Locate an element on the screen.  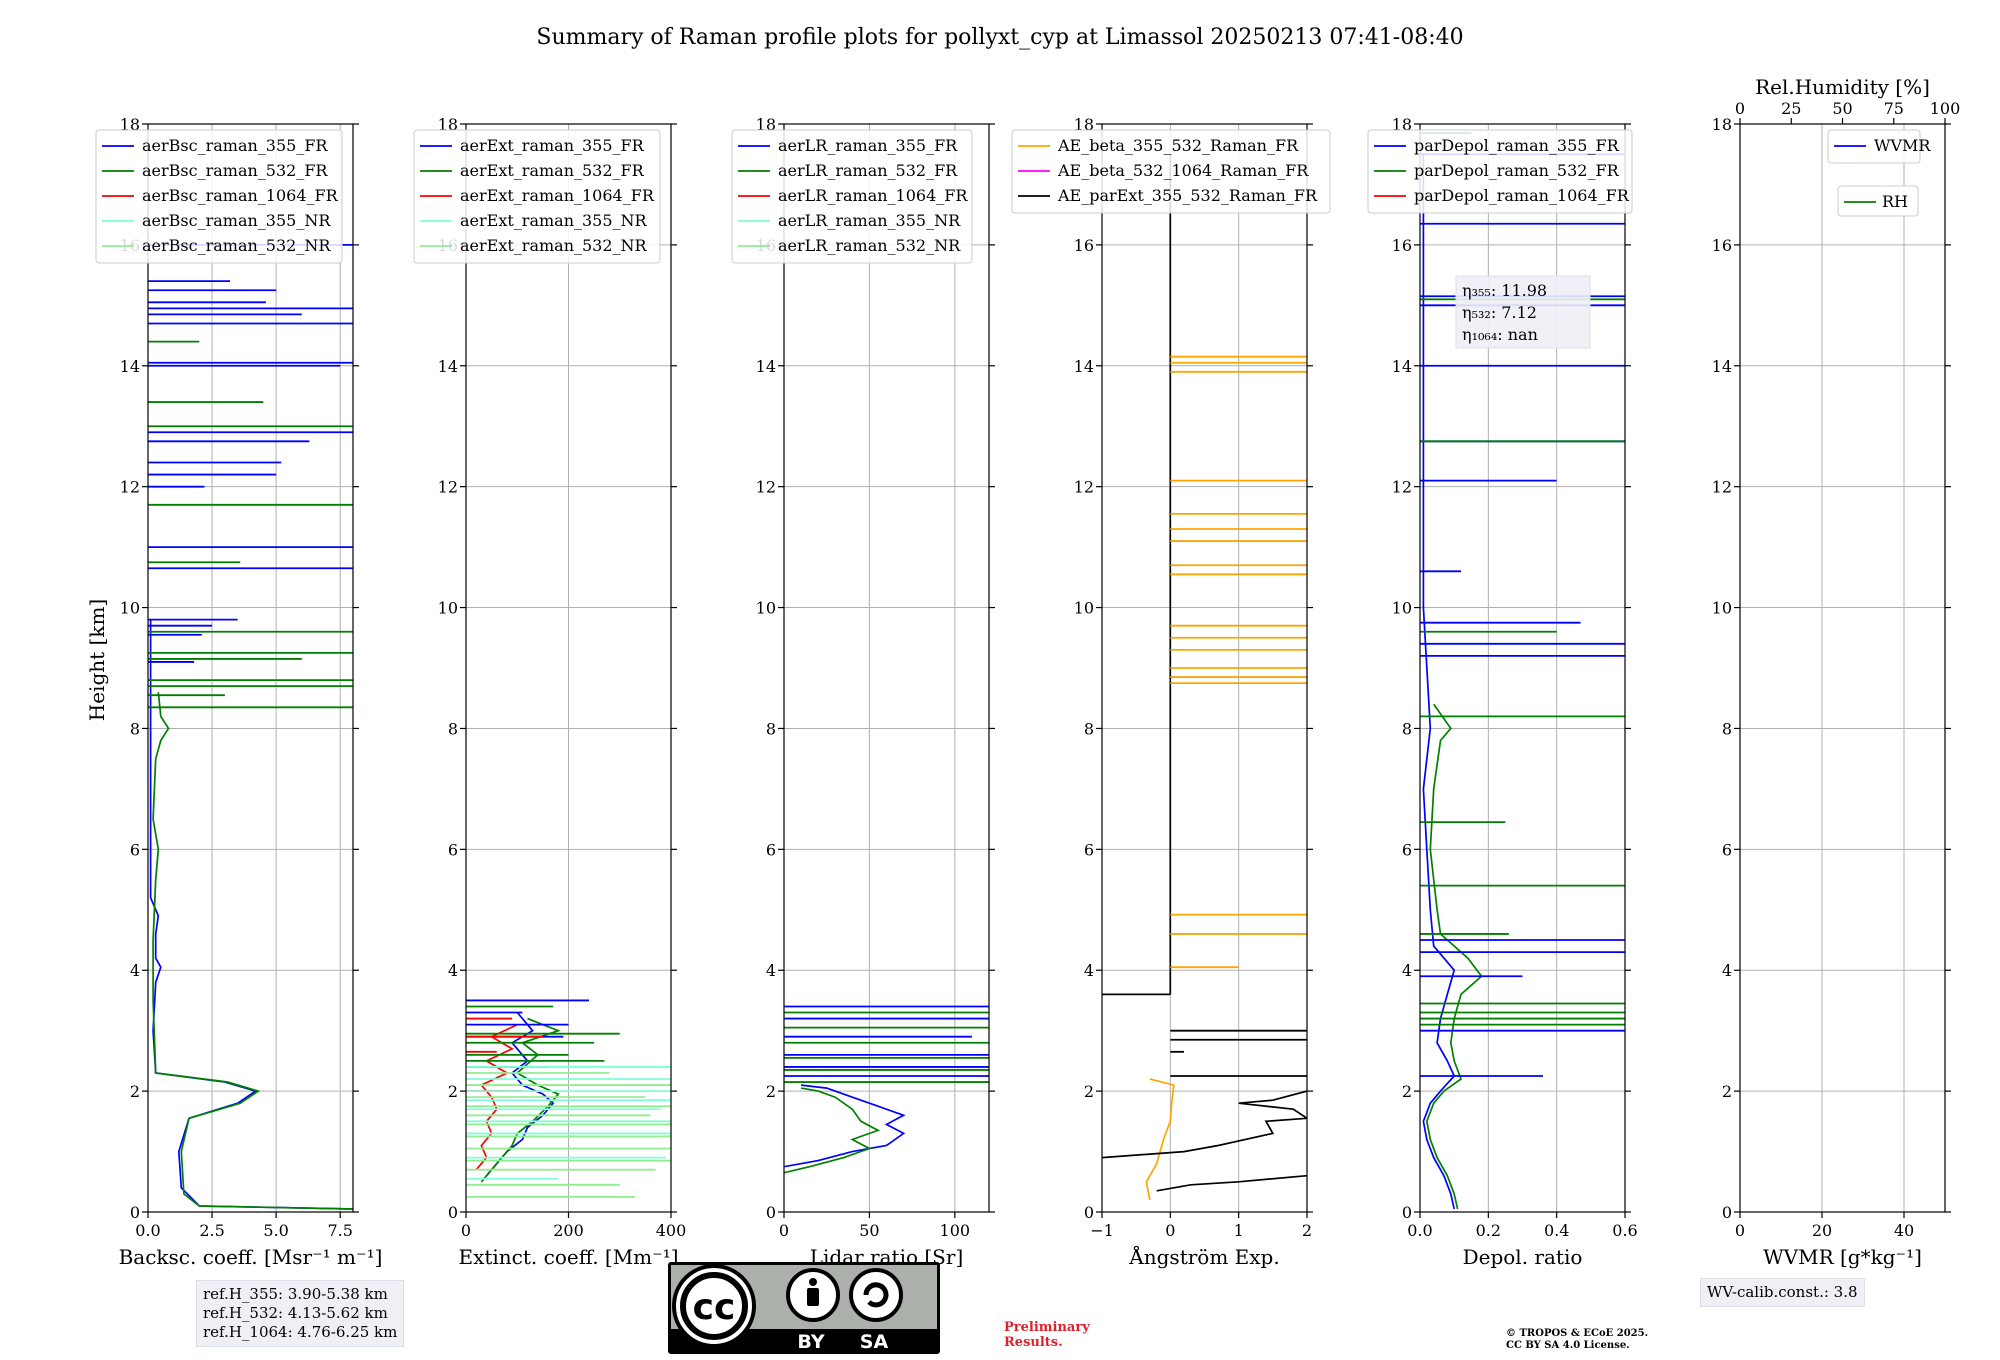
annotation-line-0: η₃₅₅: 11.98 is located at coordinates (1504, 290).